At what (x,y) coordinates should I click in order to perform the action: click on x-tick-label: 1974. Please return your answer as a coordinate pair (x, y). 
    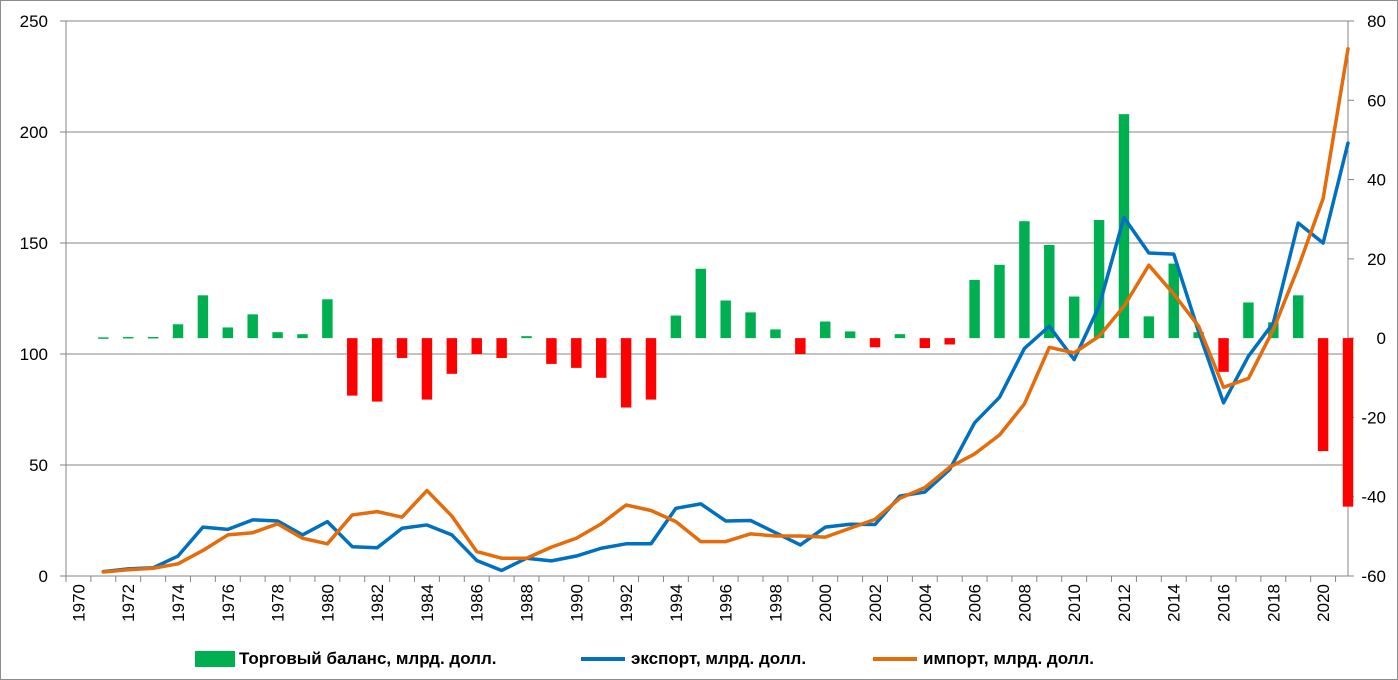
    Looking at the image, I should click on (178, 603).